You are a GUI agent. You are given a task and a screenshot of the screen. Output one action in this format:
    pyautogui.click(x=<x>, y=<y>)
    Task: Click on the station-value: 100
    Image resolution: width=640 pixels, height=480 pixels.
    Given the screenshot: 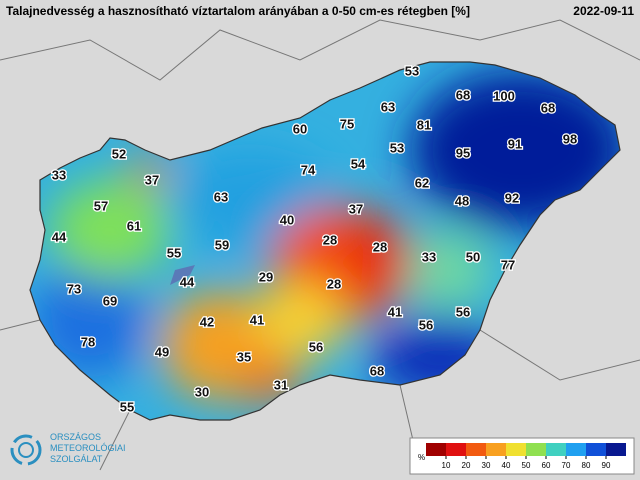 What is the action you would take?
    pyautogui.click(x=504, y=95)
    